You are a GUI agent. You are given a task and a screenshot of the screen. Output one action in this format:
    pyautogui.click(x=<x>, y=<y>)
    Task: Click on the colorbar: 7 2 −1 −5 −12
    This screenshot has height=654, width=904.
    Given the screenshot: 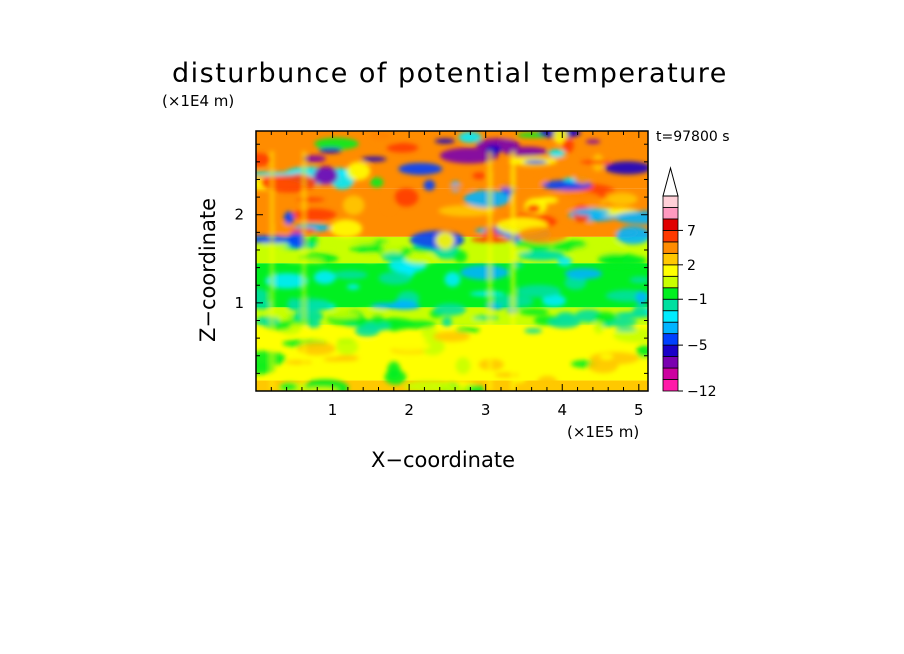 What is the action you would take?
    pyautogui.click(x=689, y=283)
    